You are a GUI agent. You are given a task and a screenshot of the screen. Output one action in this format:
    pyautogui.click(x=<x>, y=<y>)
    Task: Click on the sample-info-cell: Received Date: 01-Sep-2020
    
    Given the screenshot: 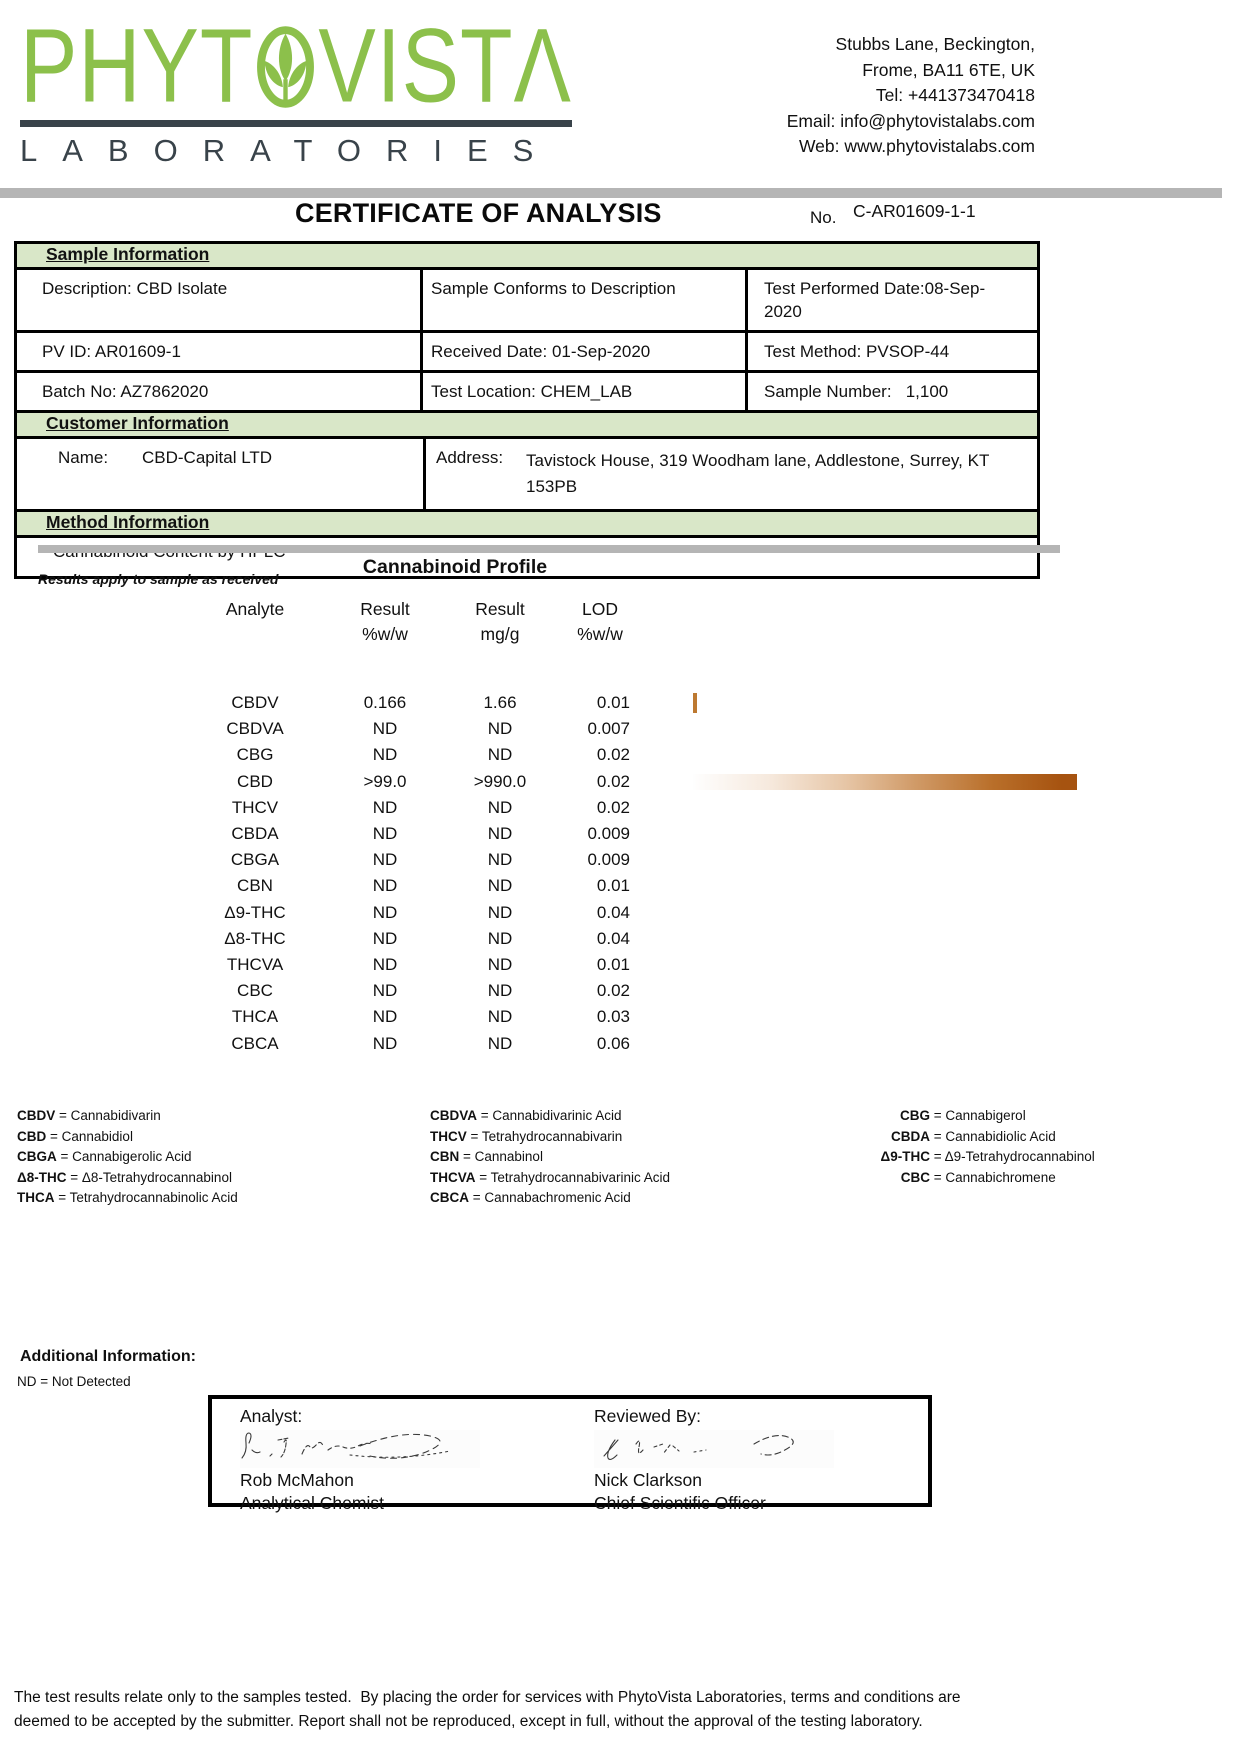 What is the action you would take?
    pyautogui.click(x=585, y=351)
    